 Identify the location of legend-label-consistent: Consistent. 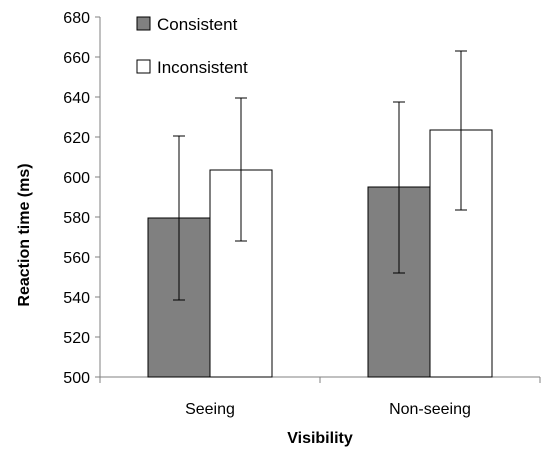
(197, 24).